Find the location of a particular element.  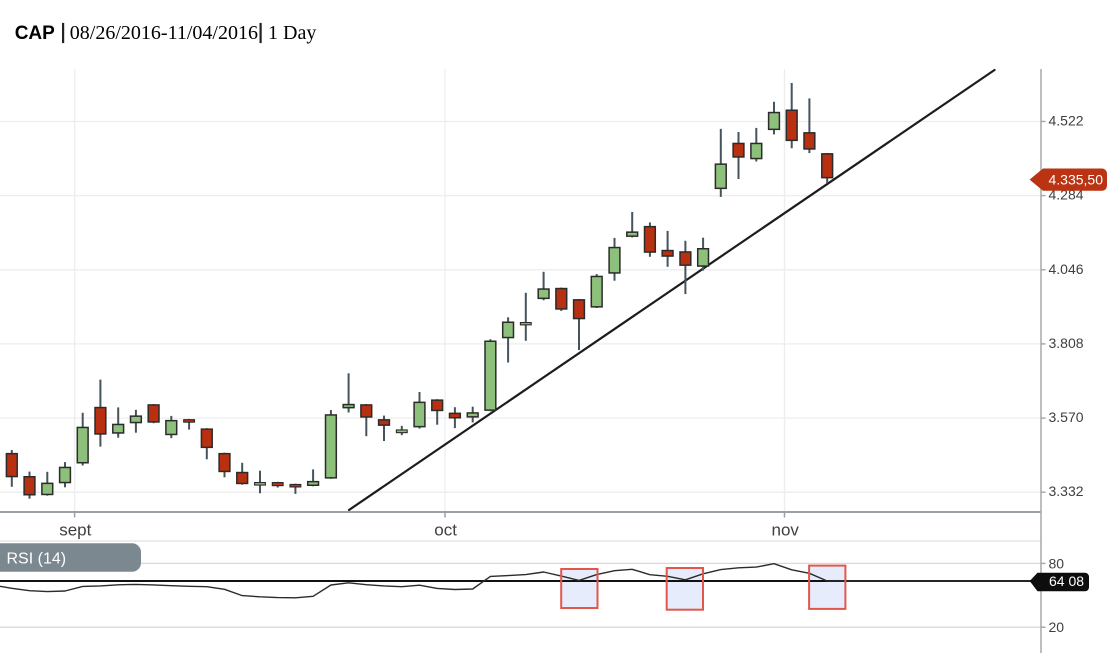

svg-text: 4.522 is located at coordinates (1066, 121).